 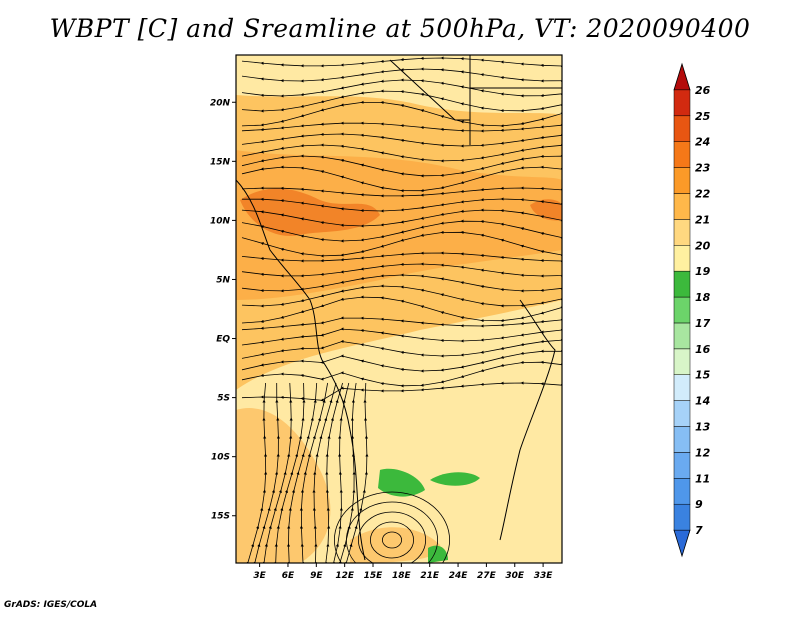 I want to click on coastline-west, so click(x=301, y=370).